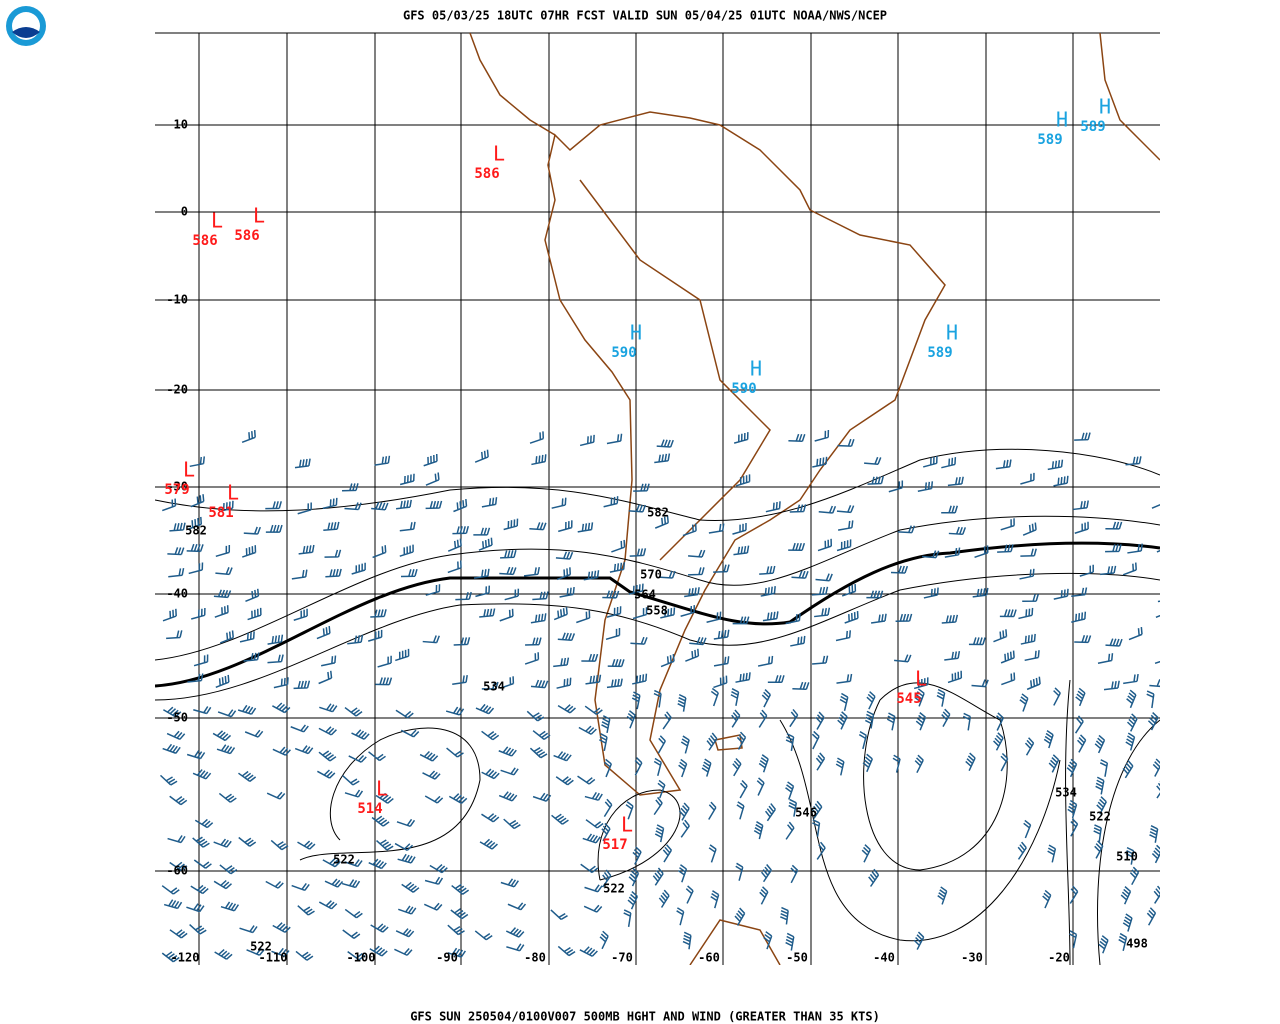  What do you see at coordinates (176, 490) in the screenshot?
I see `center-value: 579` at bounding box center [176, 490].